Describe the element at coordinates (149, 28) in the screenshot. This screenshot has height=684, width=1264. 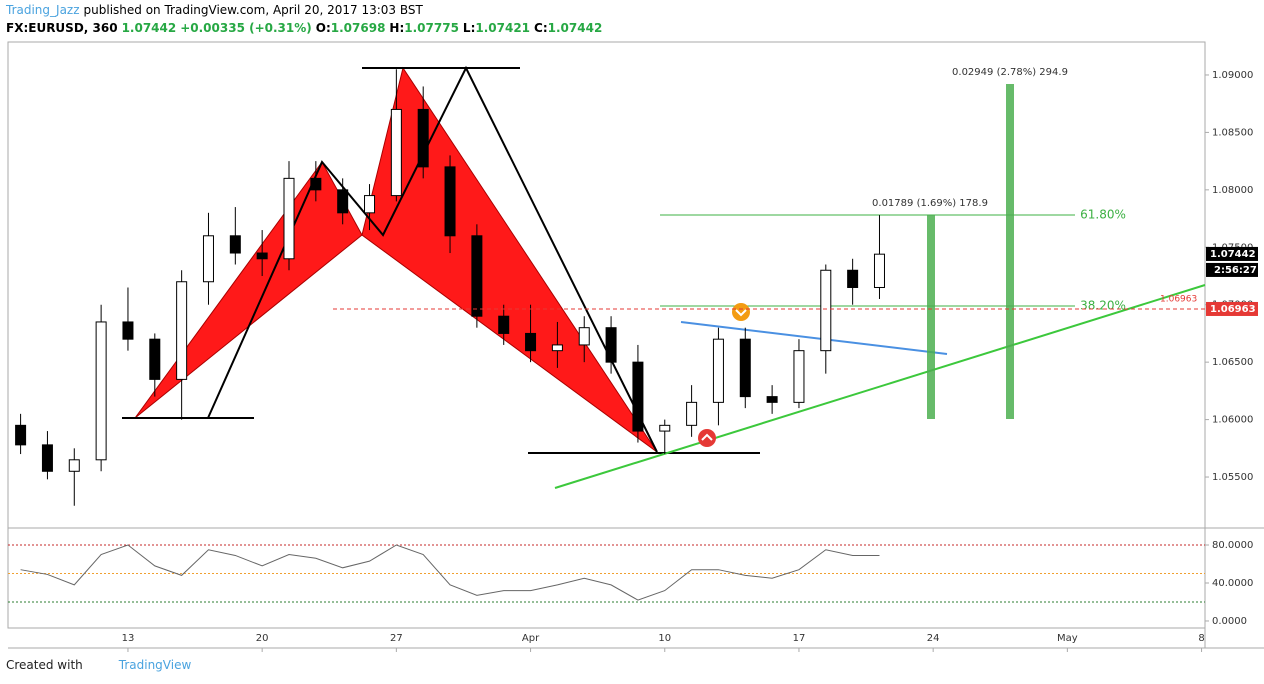
I see `last-price: 1.07442` at that location.